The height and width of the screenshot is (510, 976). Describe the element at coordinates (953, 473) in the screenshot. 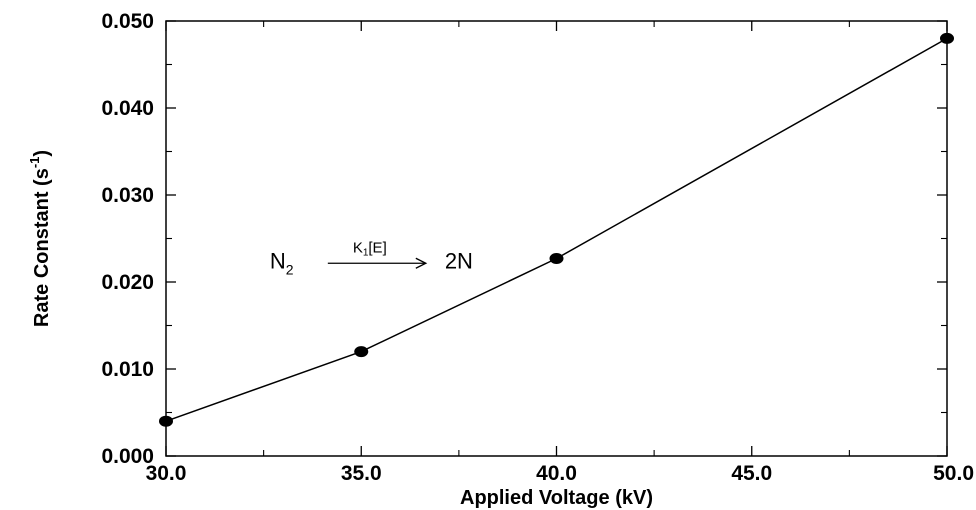

I see `x-tick-label: 50.0` at that location.